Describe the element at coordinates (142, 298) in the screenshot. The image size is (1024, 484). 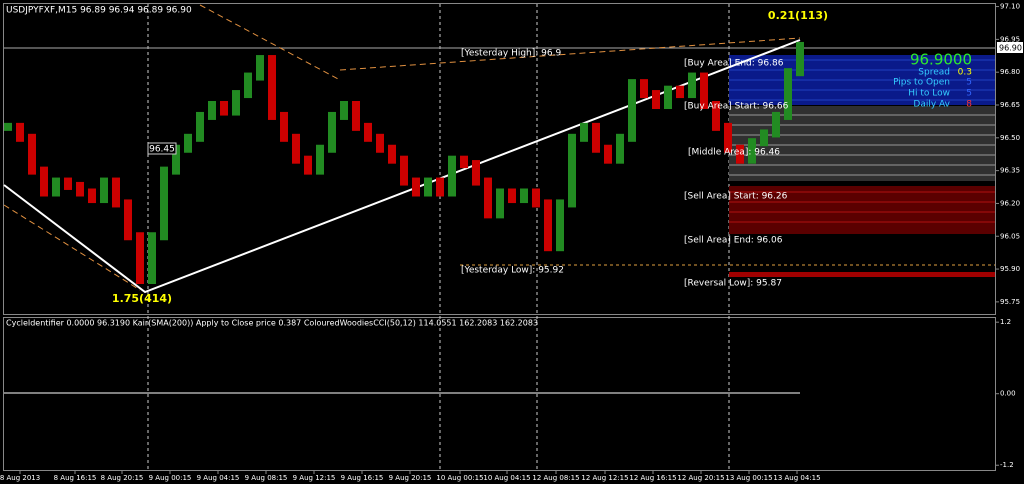
I see `low-label: 1.75(414)` at that location.